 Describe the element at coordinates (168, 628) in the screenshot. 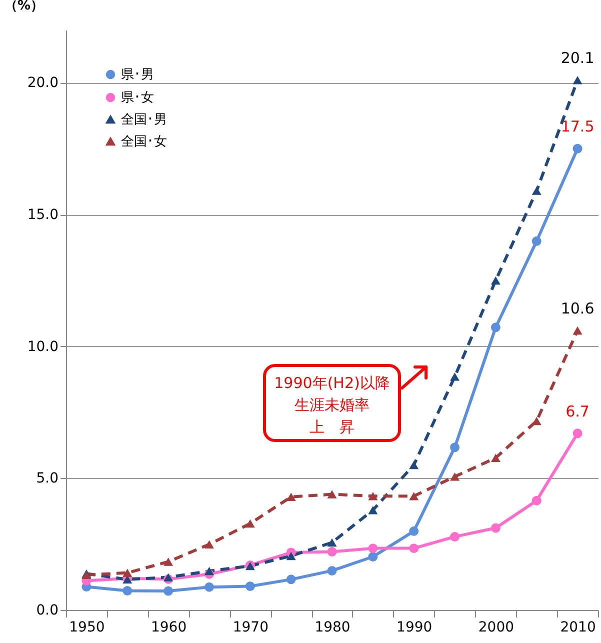

I see `x-tick-label: 1960` at that location.